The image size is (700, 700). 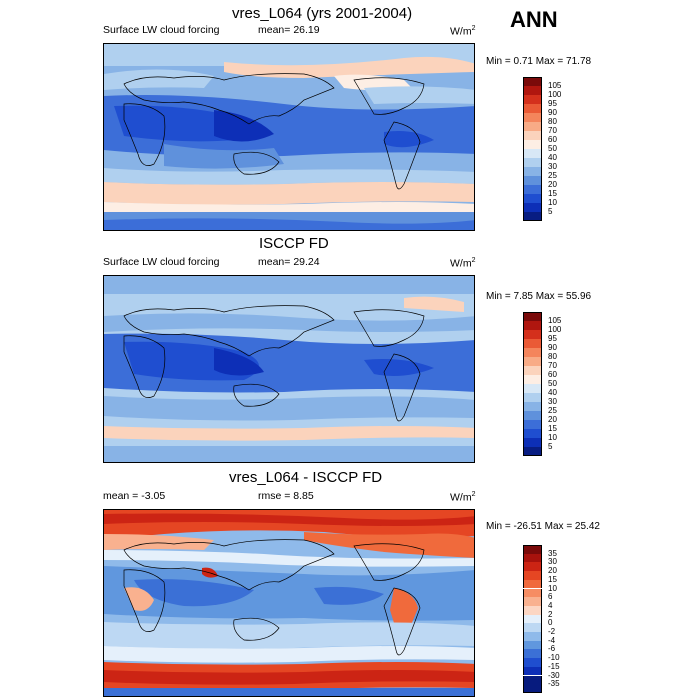 What do you see at coordinates (161, 262) in the screenshot?
I see `panel2-variable-label: Surface LW cloud forcing` at bounding box center [161, 262].